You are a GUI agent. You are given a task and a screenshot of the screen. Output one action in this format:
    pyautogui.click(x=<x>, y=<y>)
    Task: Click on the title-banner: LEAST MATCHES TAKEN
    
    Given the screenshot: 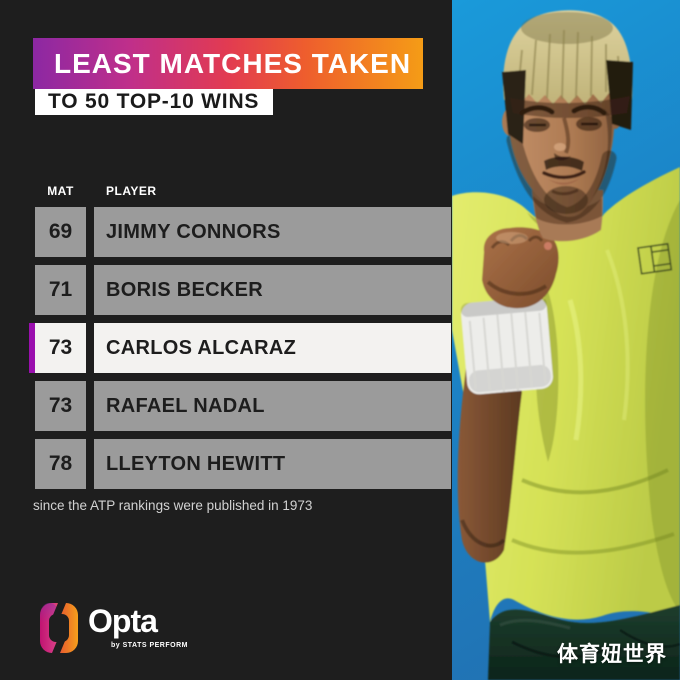 What is the action you would take?
    pyautogui.click(x=228, y=63)
    